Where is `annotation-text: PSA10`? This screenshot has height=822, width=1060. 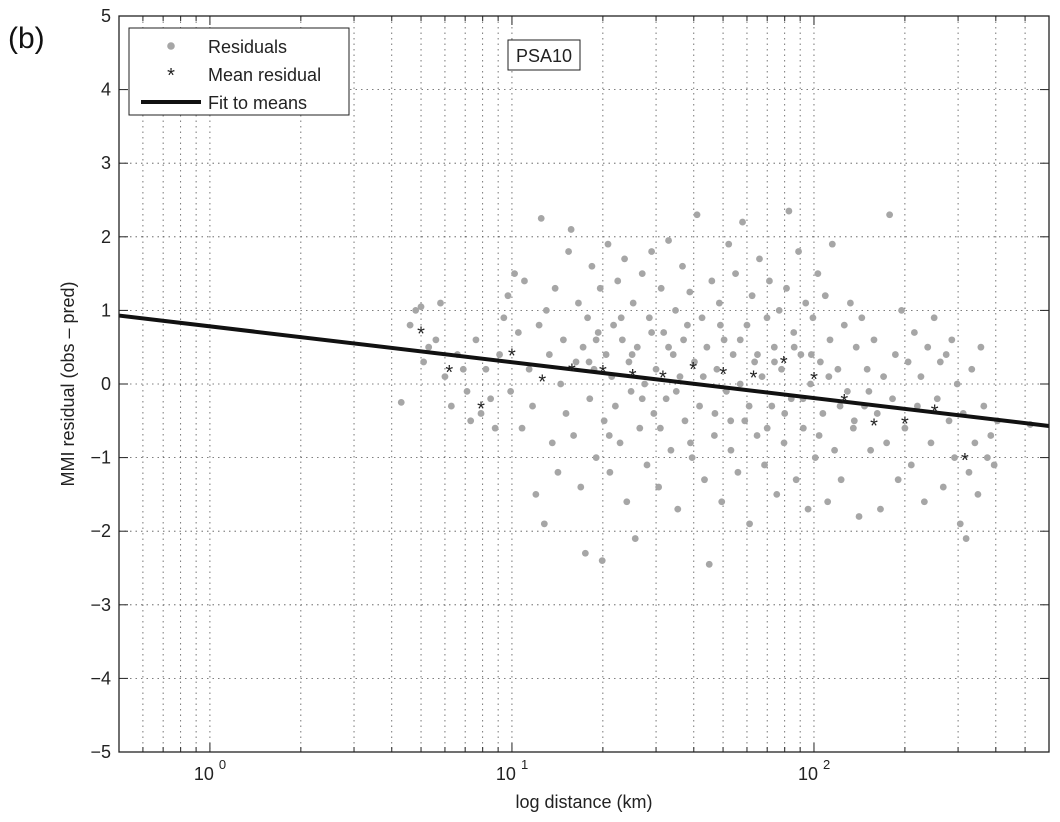
annotation-text: PSA10 is located at coordinates (544, 56).